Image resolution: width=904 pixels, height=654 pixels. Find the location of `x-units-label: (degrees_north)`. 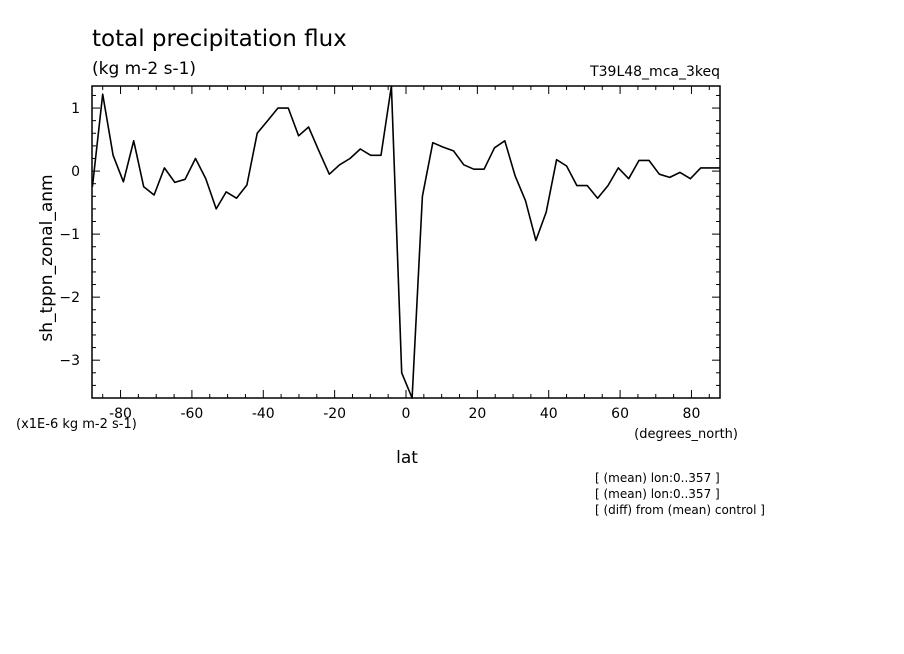

x-units-label: (degrees_north) is located at coordinates (686, 434).